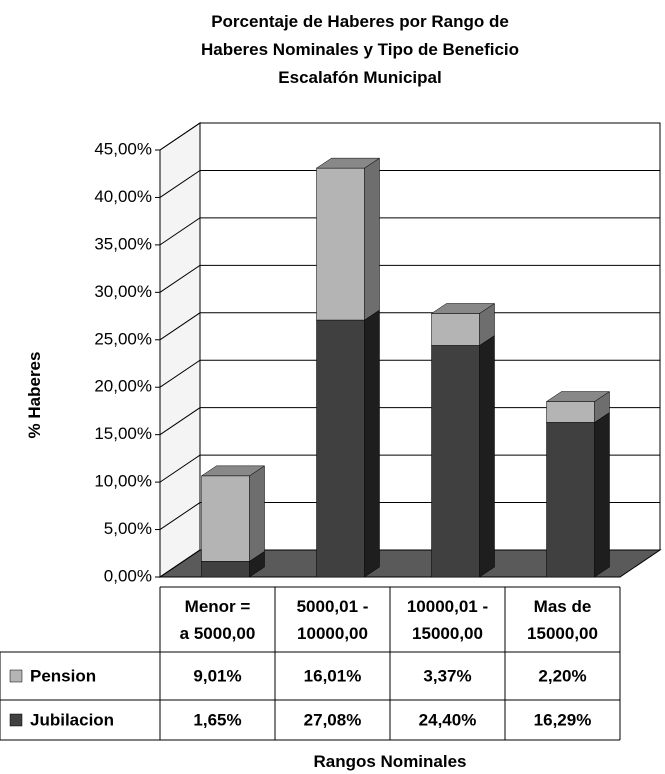 The image size is (665, 774). Describe the element at coordinates (123, 148) in the screenshot. I see `y-tick-label: 45,00%` at that location.